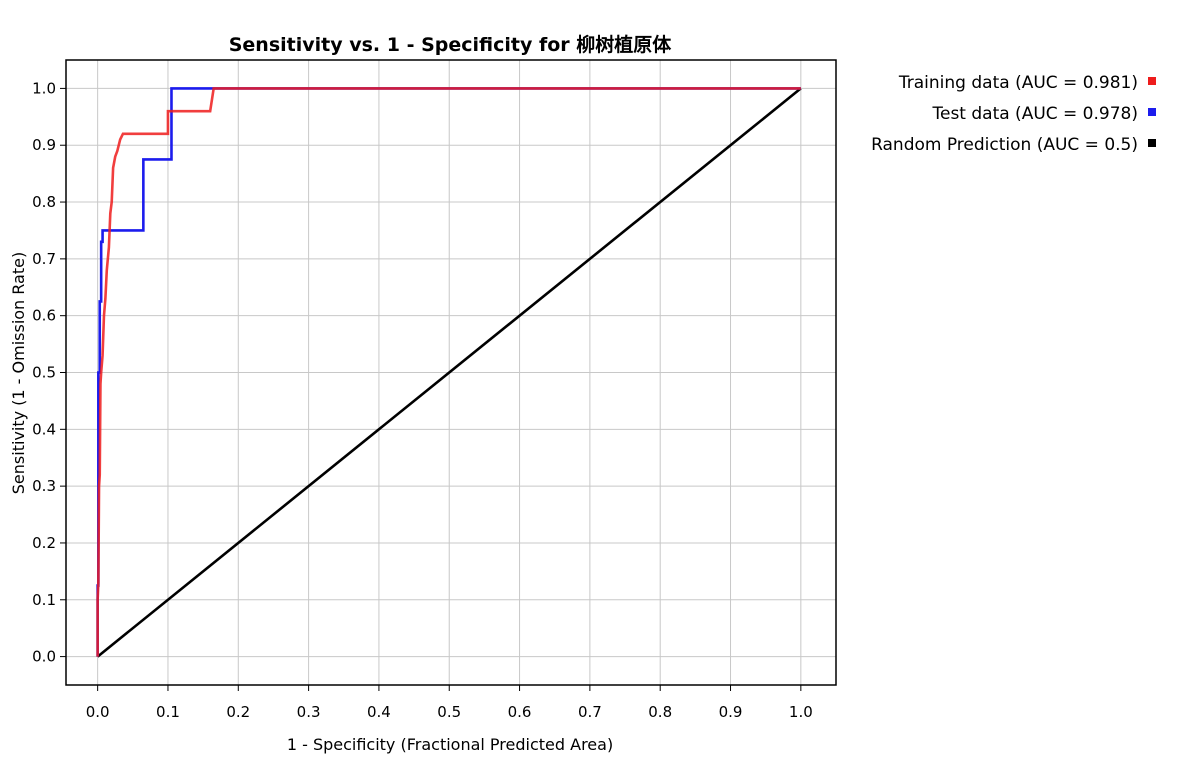 The height and width of the screenshot is (759, 1181). What do you see at coordinates (238, 712) in the screenshot?
I see `x-tick-label: 0.2` at bounding box center [238, 712].